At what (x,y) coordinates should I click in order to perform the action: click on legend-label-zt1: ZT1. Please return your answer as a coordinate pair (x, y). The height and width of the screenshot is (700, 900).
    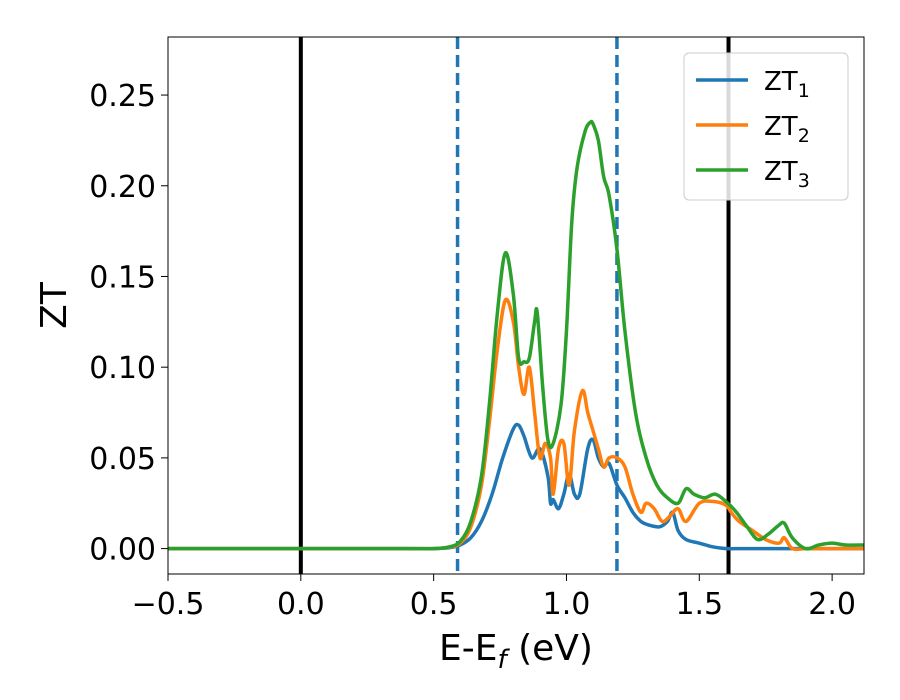
    Looking at the image, I should click on (787, 84).